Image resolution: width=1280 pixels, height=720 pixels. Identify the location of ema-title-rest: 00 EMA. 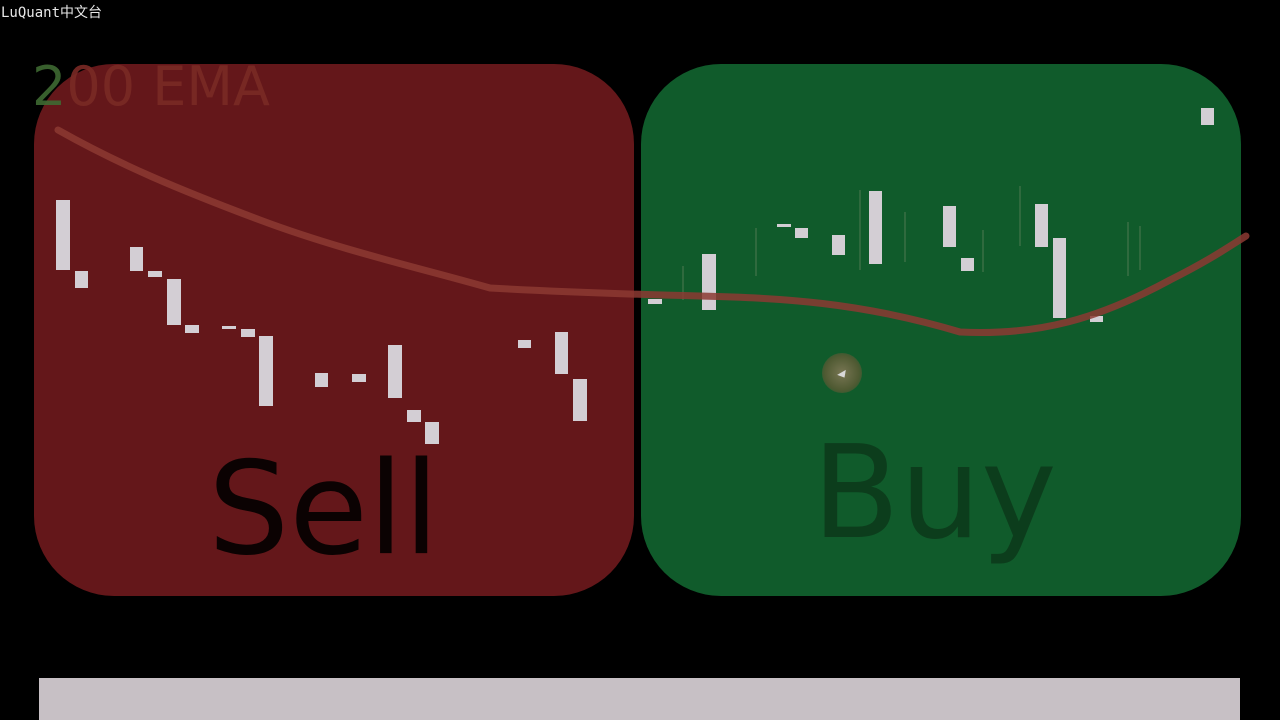
(168, 86).